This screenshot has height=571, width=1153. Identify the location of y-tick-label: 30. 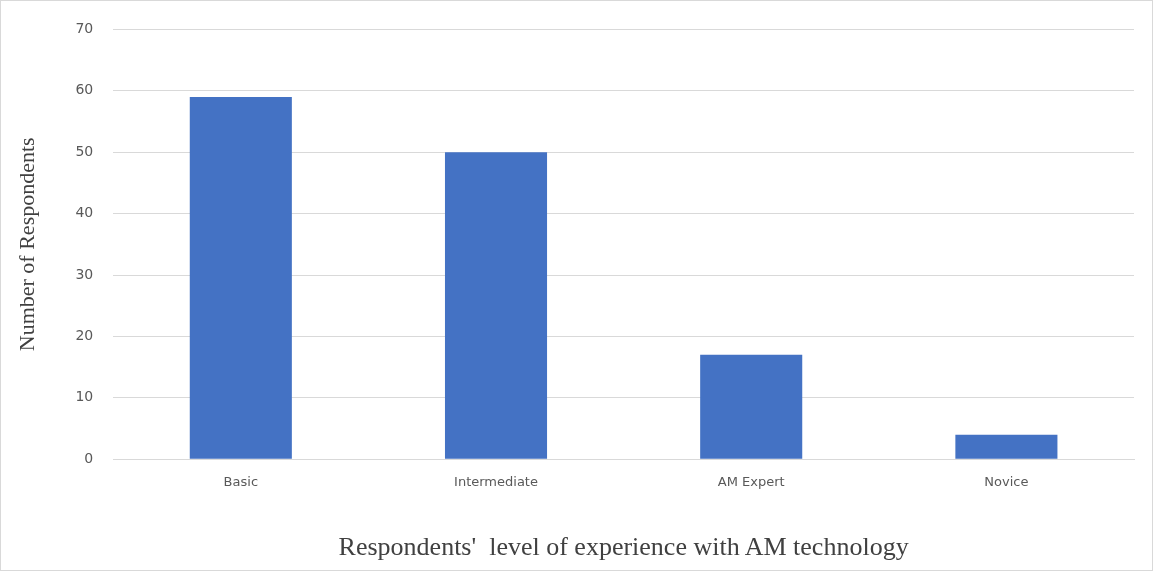
(84, 273).